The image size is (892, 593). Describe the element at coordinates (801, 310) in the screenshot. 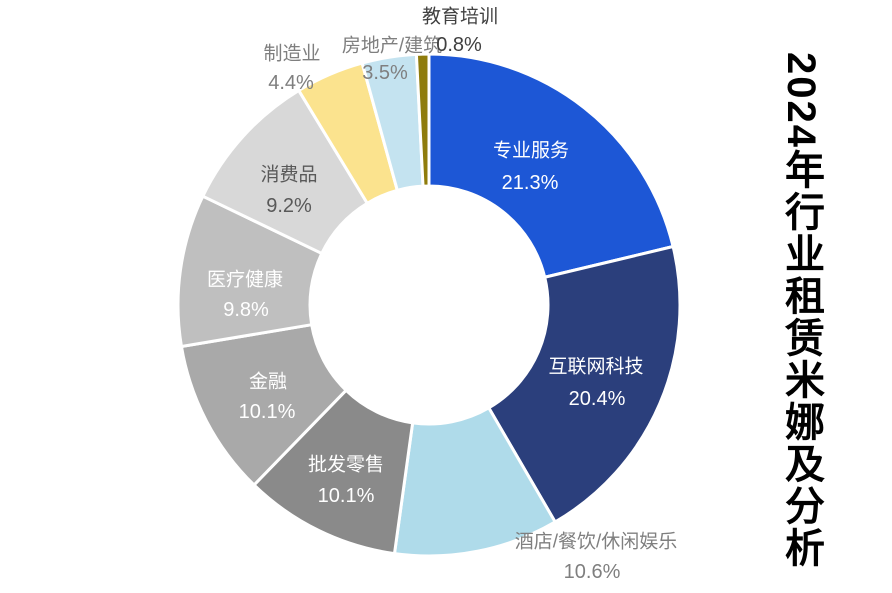

I see `chart-title: 2024年行业租赁米娜及分析` at that location.